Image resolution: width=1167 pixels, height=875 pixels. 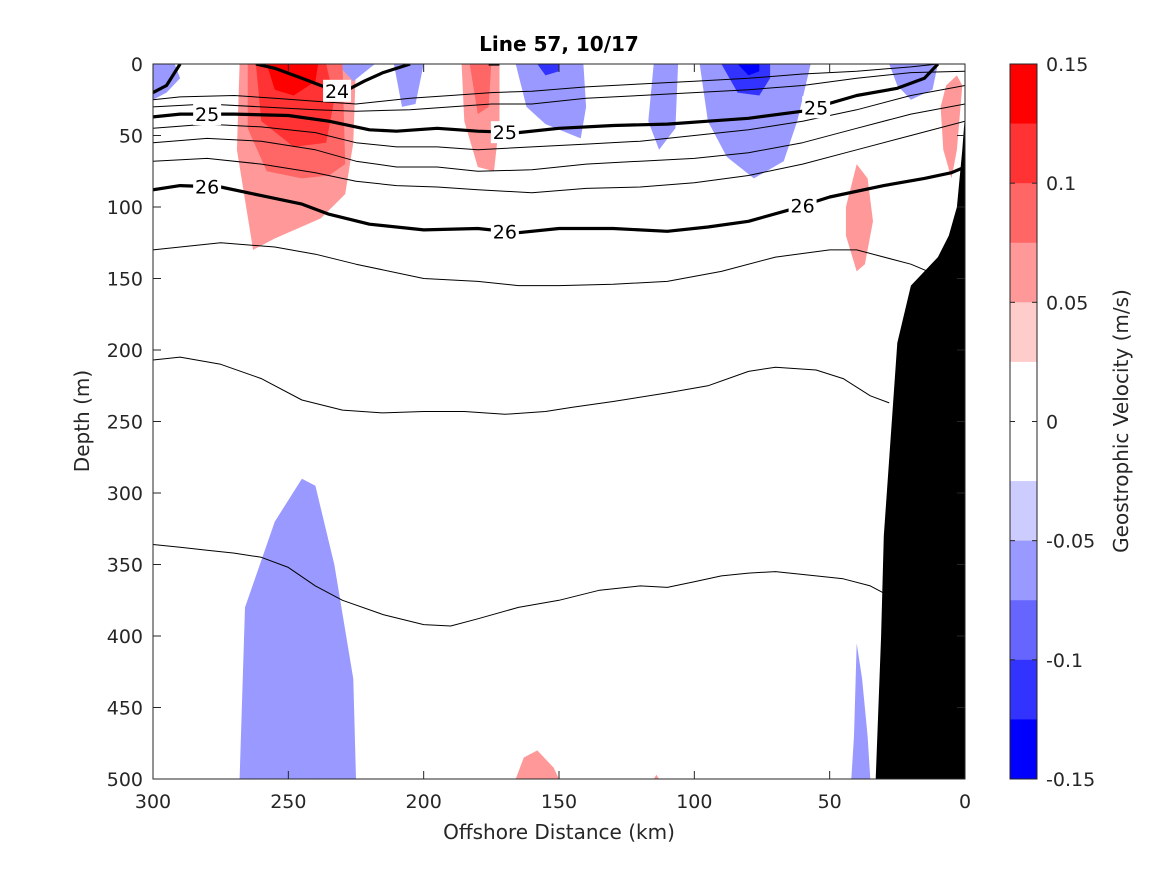 I want to click on y-tick-label: 400, so click(x=125, y=637).